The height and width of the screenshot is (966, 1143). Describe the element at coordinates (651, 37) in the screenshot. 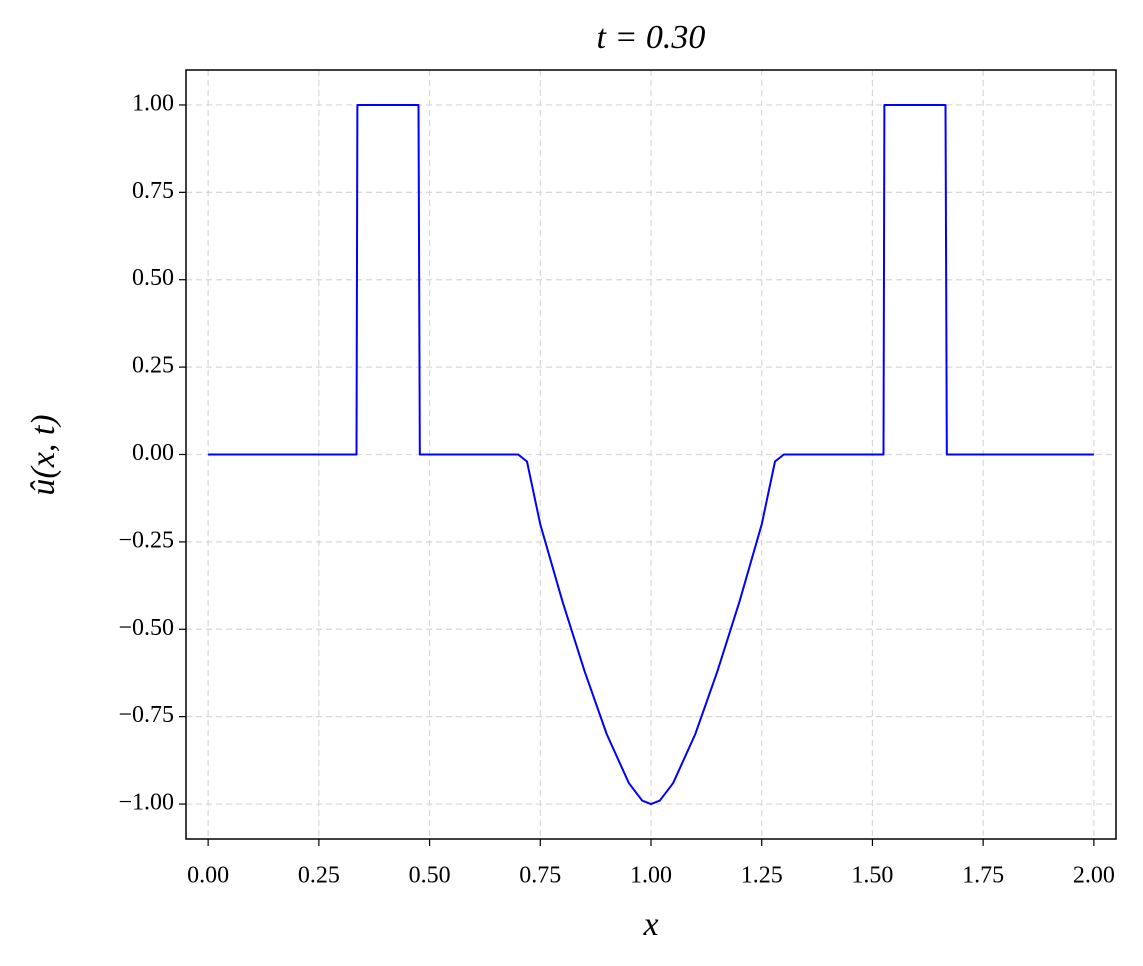

I see `chart-title: t = 0.30` at that location.